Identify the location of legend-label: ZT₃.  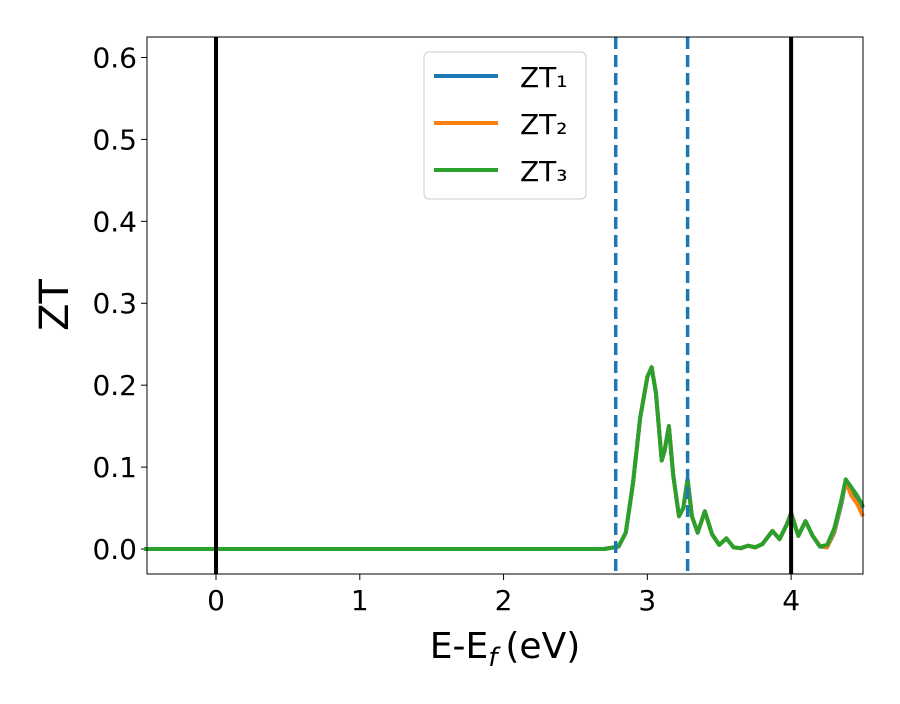
(544, 171).